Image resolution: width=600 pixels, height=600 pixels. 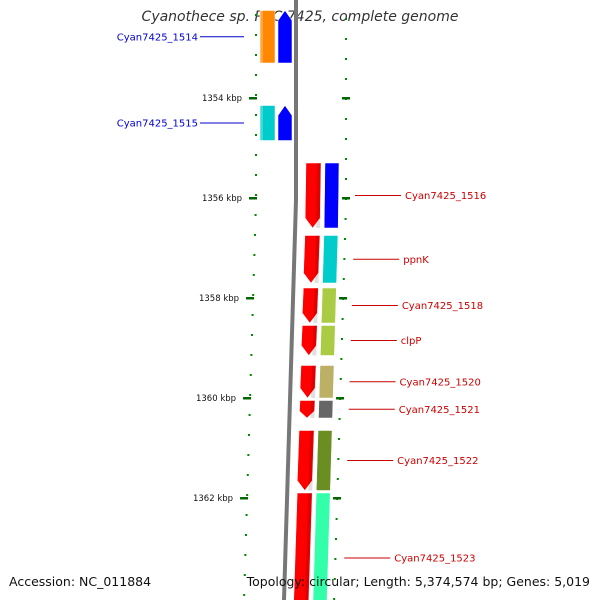 What do you see at coordinates (222, 199) in the screenshot?
I see `ruler-label: 1356 kbp` at bounding box center [222, 199].